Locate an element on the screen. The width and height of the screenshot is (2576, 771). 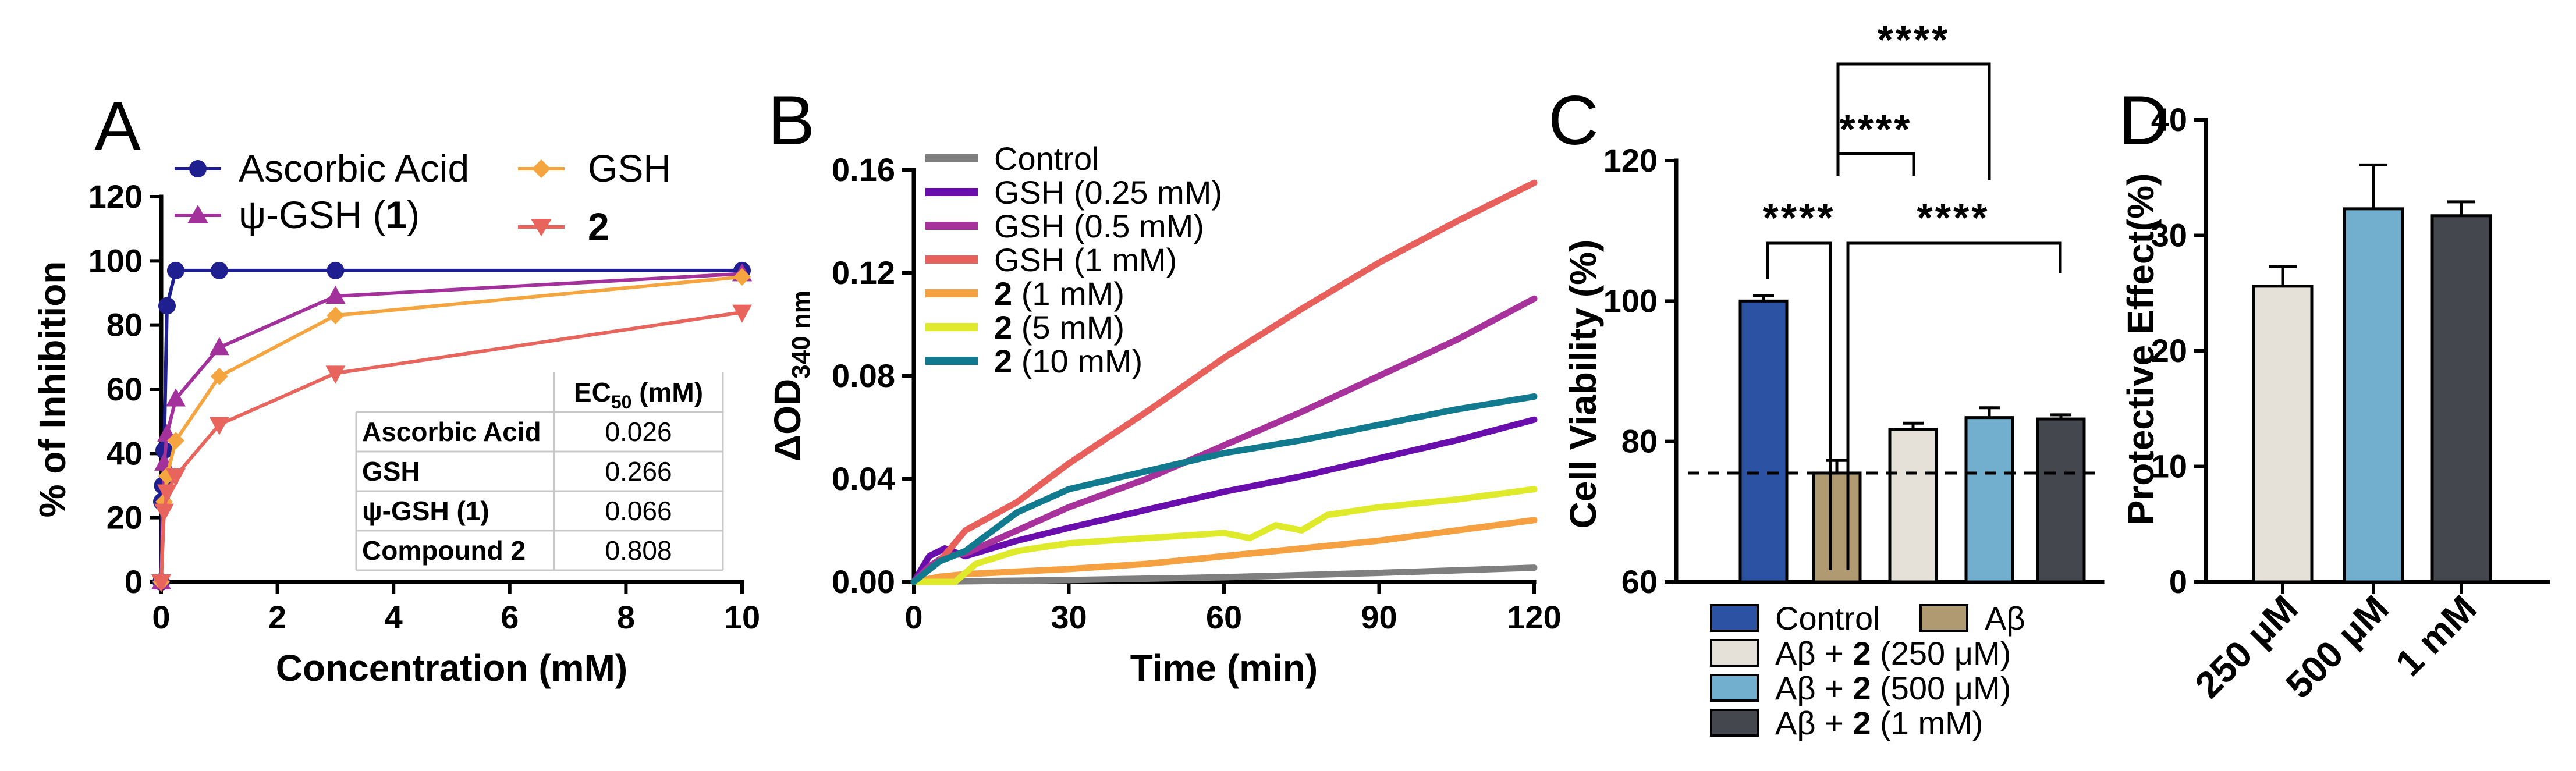
ec50-header: EC50 (mM) is located at coordinates (639, 395).